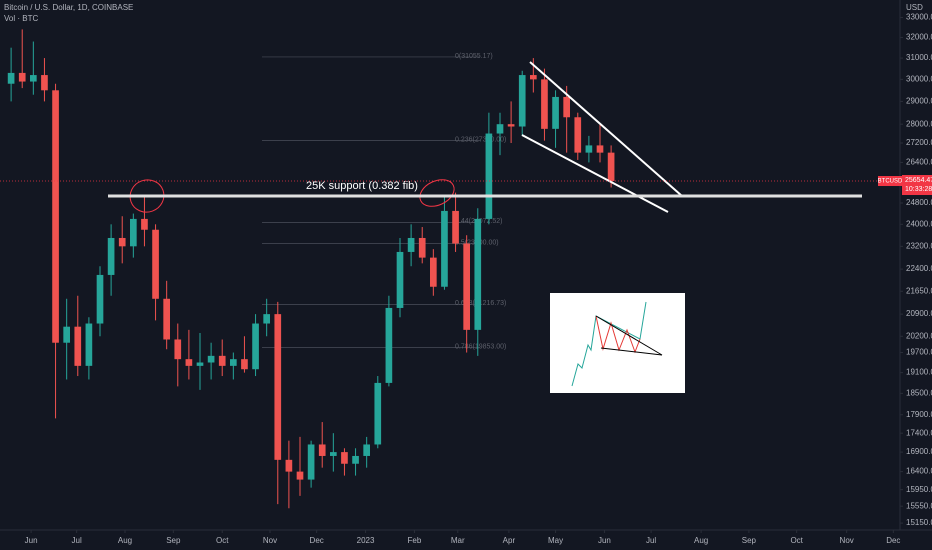  What do you see at coordinates (21, 18) in the screenshot?
I see `volume-label: Vol · BTC` at bounding box center [21, 18].